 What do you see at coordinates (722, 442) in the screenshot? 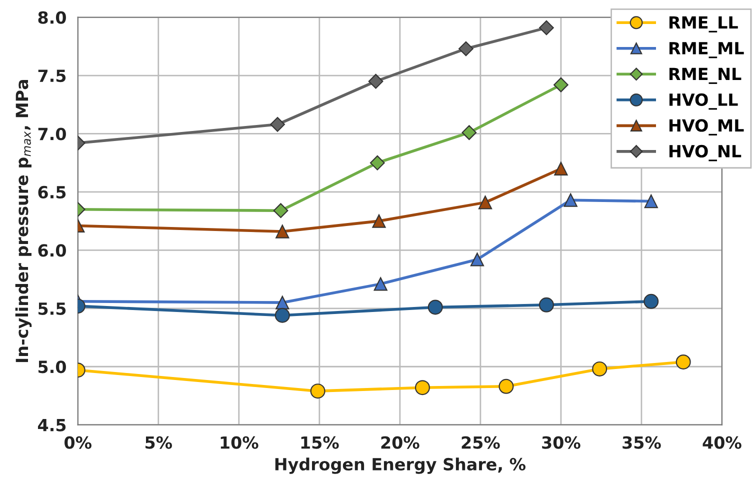
I see `x-tick-label: 40%` at bounding box center [722, 442].